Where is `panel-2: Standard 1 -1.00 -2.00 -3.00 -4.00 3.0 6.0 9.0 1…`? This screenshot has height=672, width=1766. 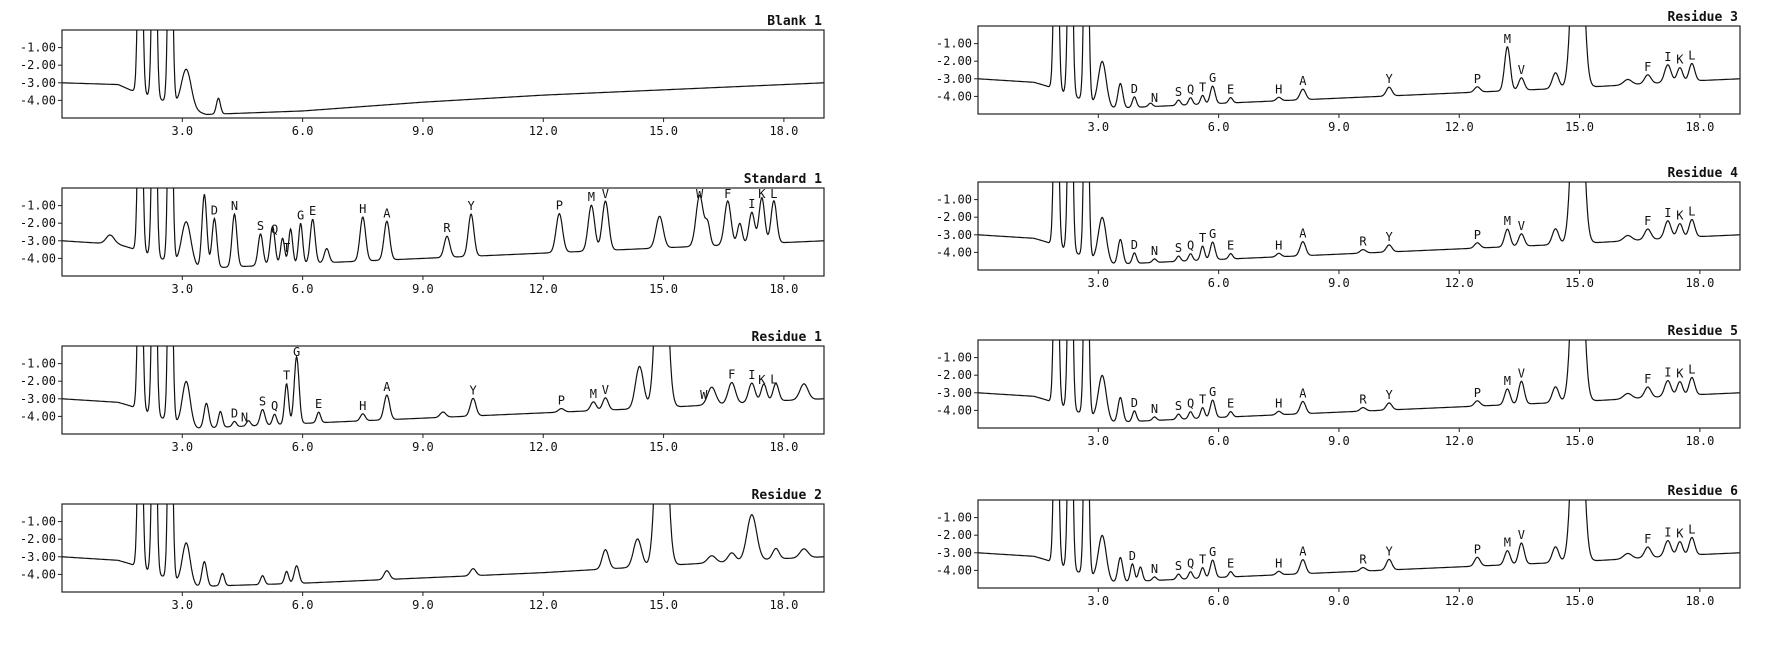
panel-2: Standard 1 -1.00 -2.00 -3.00 -4.00 3.0 6.0 9.0 1… is located at coordinates (422, 234).